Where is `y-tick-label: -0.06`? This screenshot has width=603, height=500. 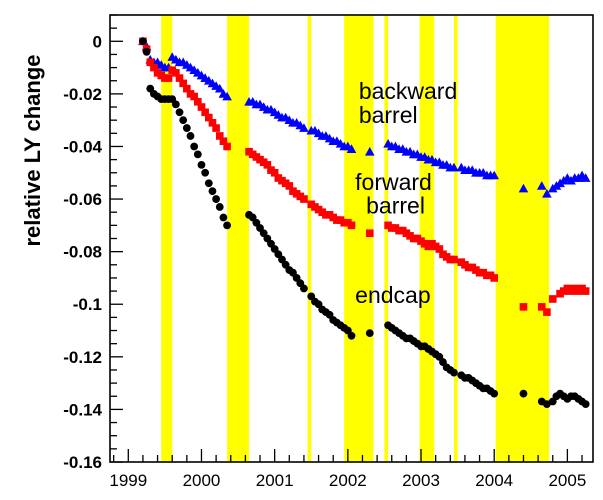
y-tick-label: -0.06 is located at coordinates (82, 199).